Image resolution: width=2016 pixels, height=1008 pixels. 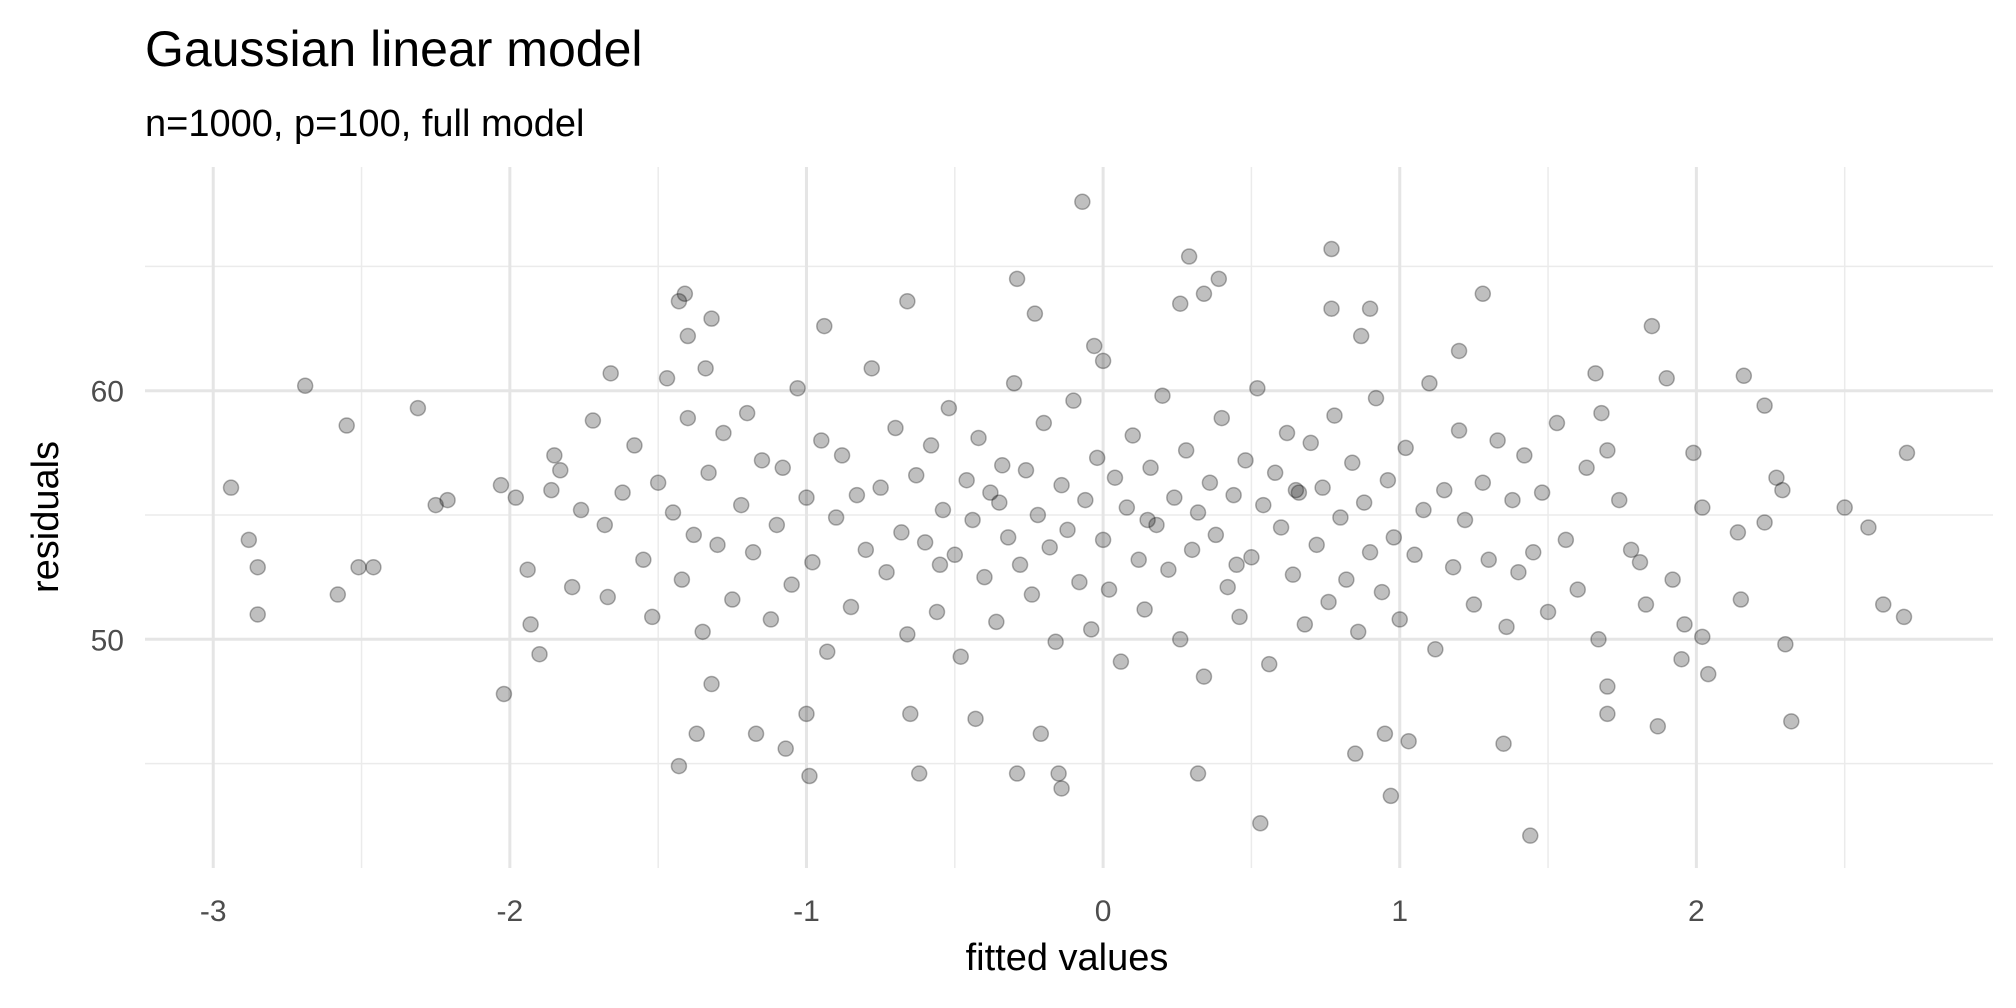 I want to click on chart-subtitle: n=1000, p=100, full model, so click(x=364, y=124).